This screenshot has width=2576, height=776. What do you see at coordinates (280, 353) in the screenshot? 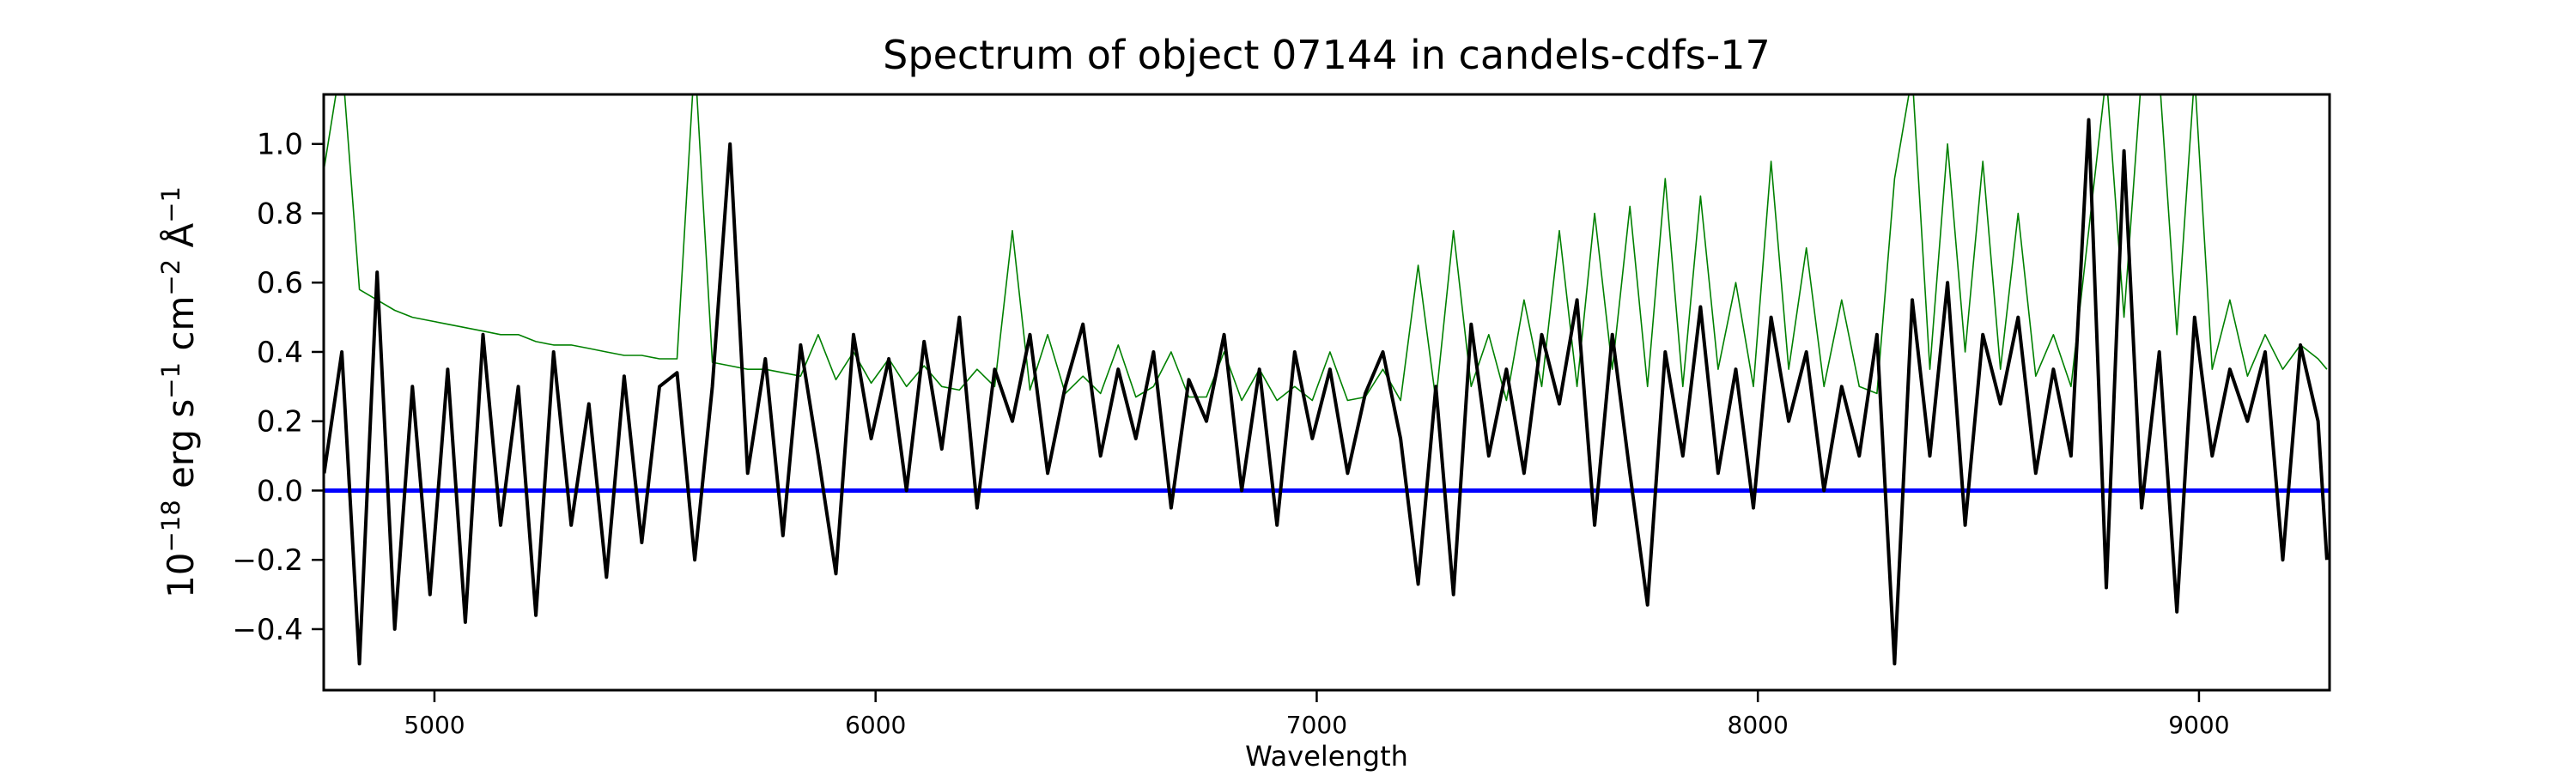
I see `y-tick-label: 0.4` at bounding box center [280, 353].